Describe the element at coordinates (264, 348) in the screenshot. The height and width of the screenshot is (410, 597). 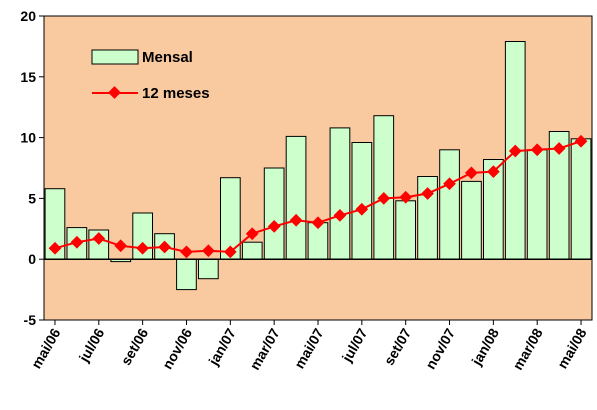
I see `x-tick-label: mar/07` at that location.